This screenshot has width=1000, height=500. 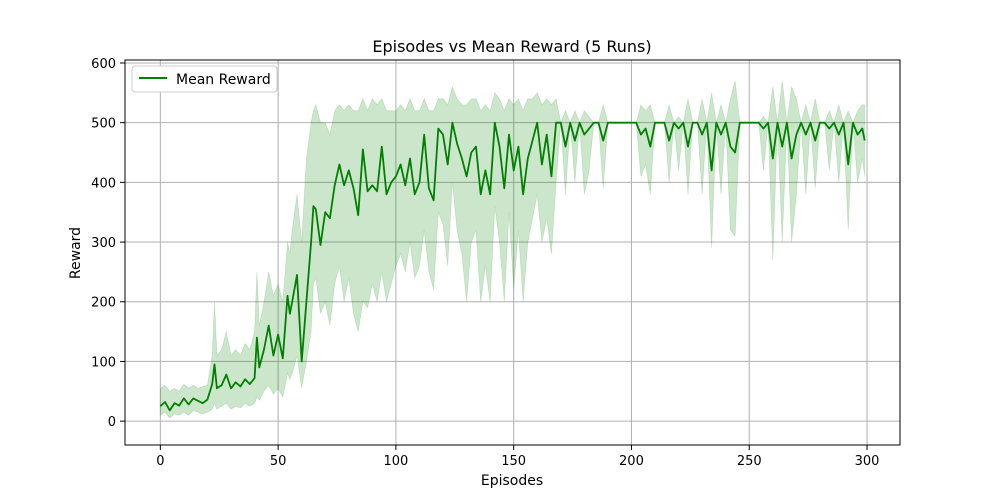 I want to click on y-tick-label: 300, so click(x=103, y=243).